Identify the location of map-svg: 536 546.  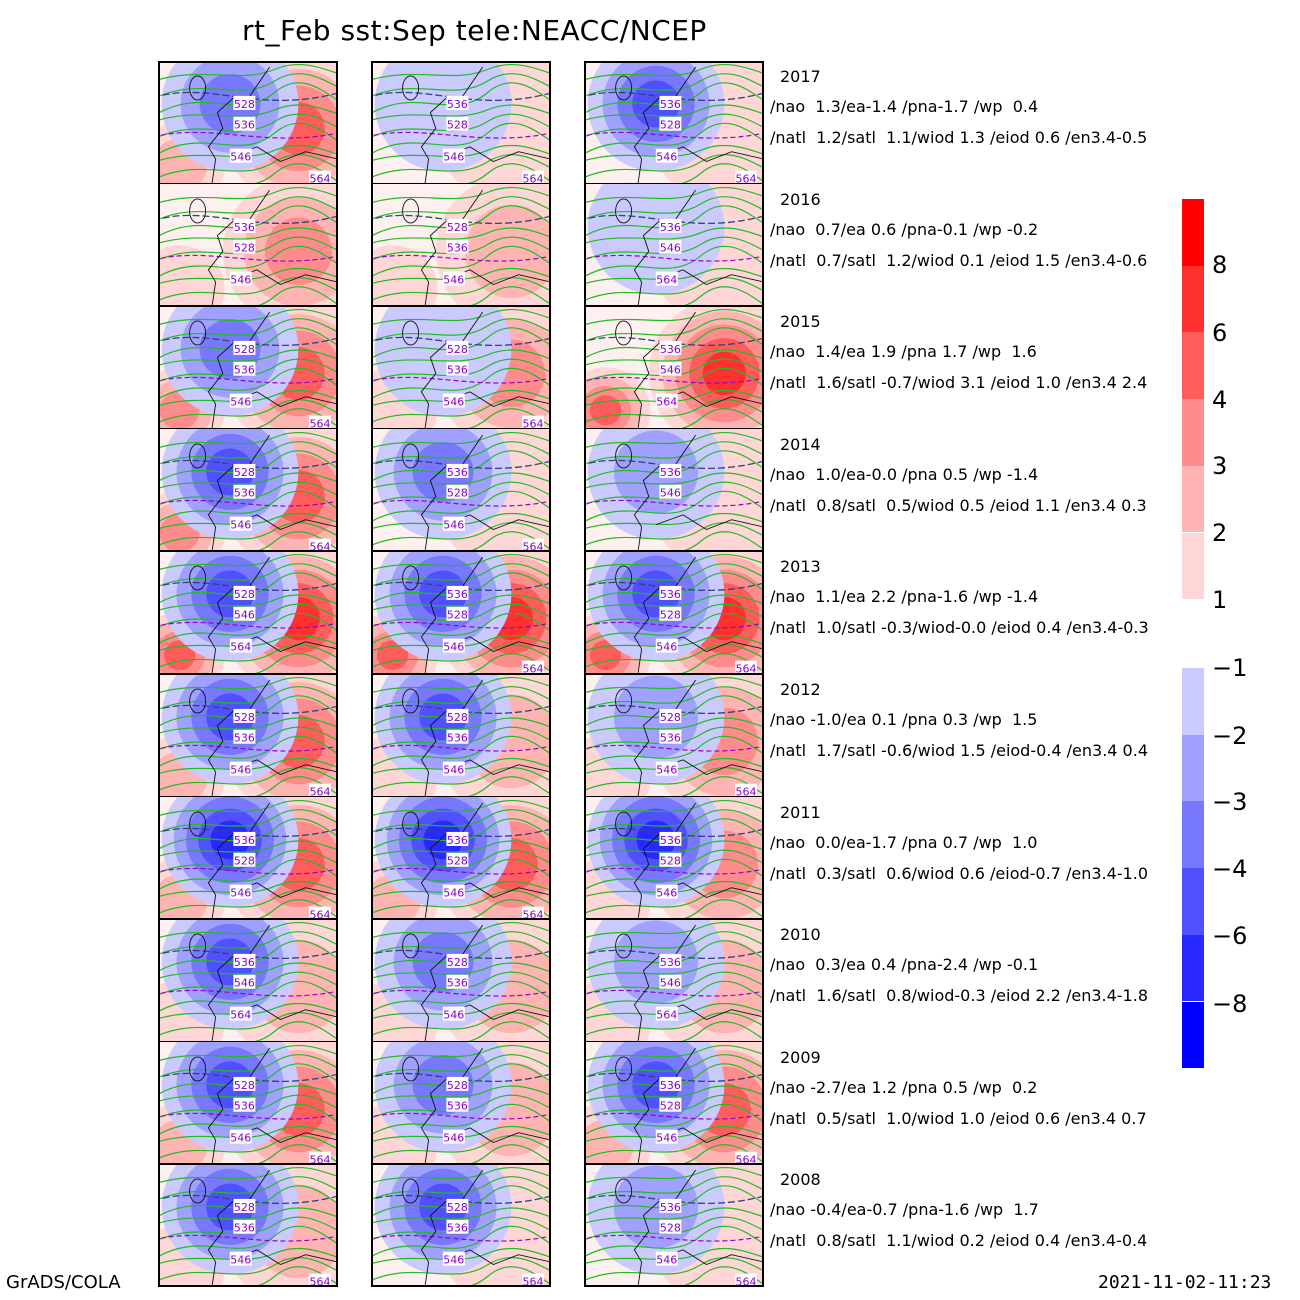
(674, 490).